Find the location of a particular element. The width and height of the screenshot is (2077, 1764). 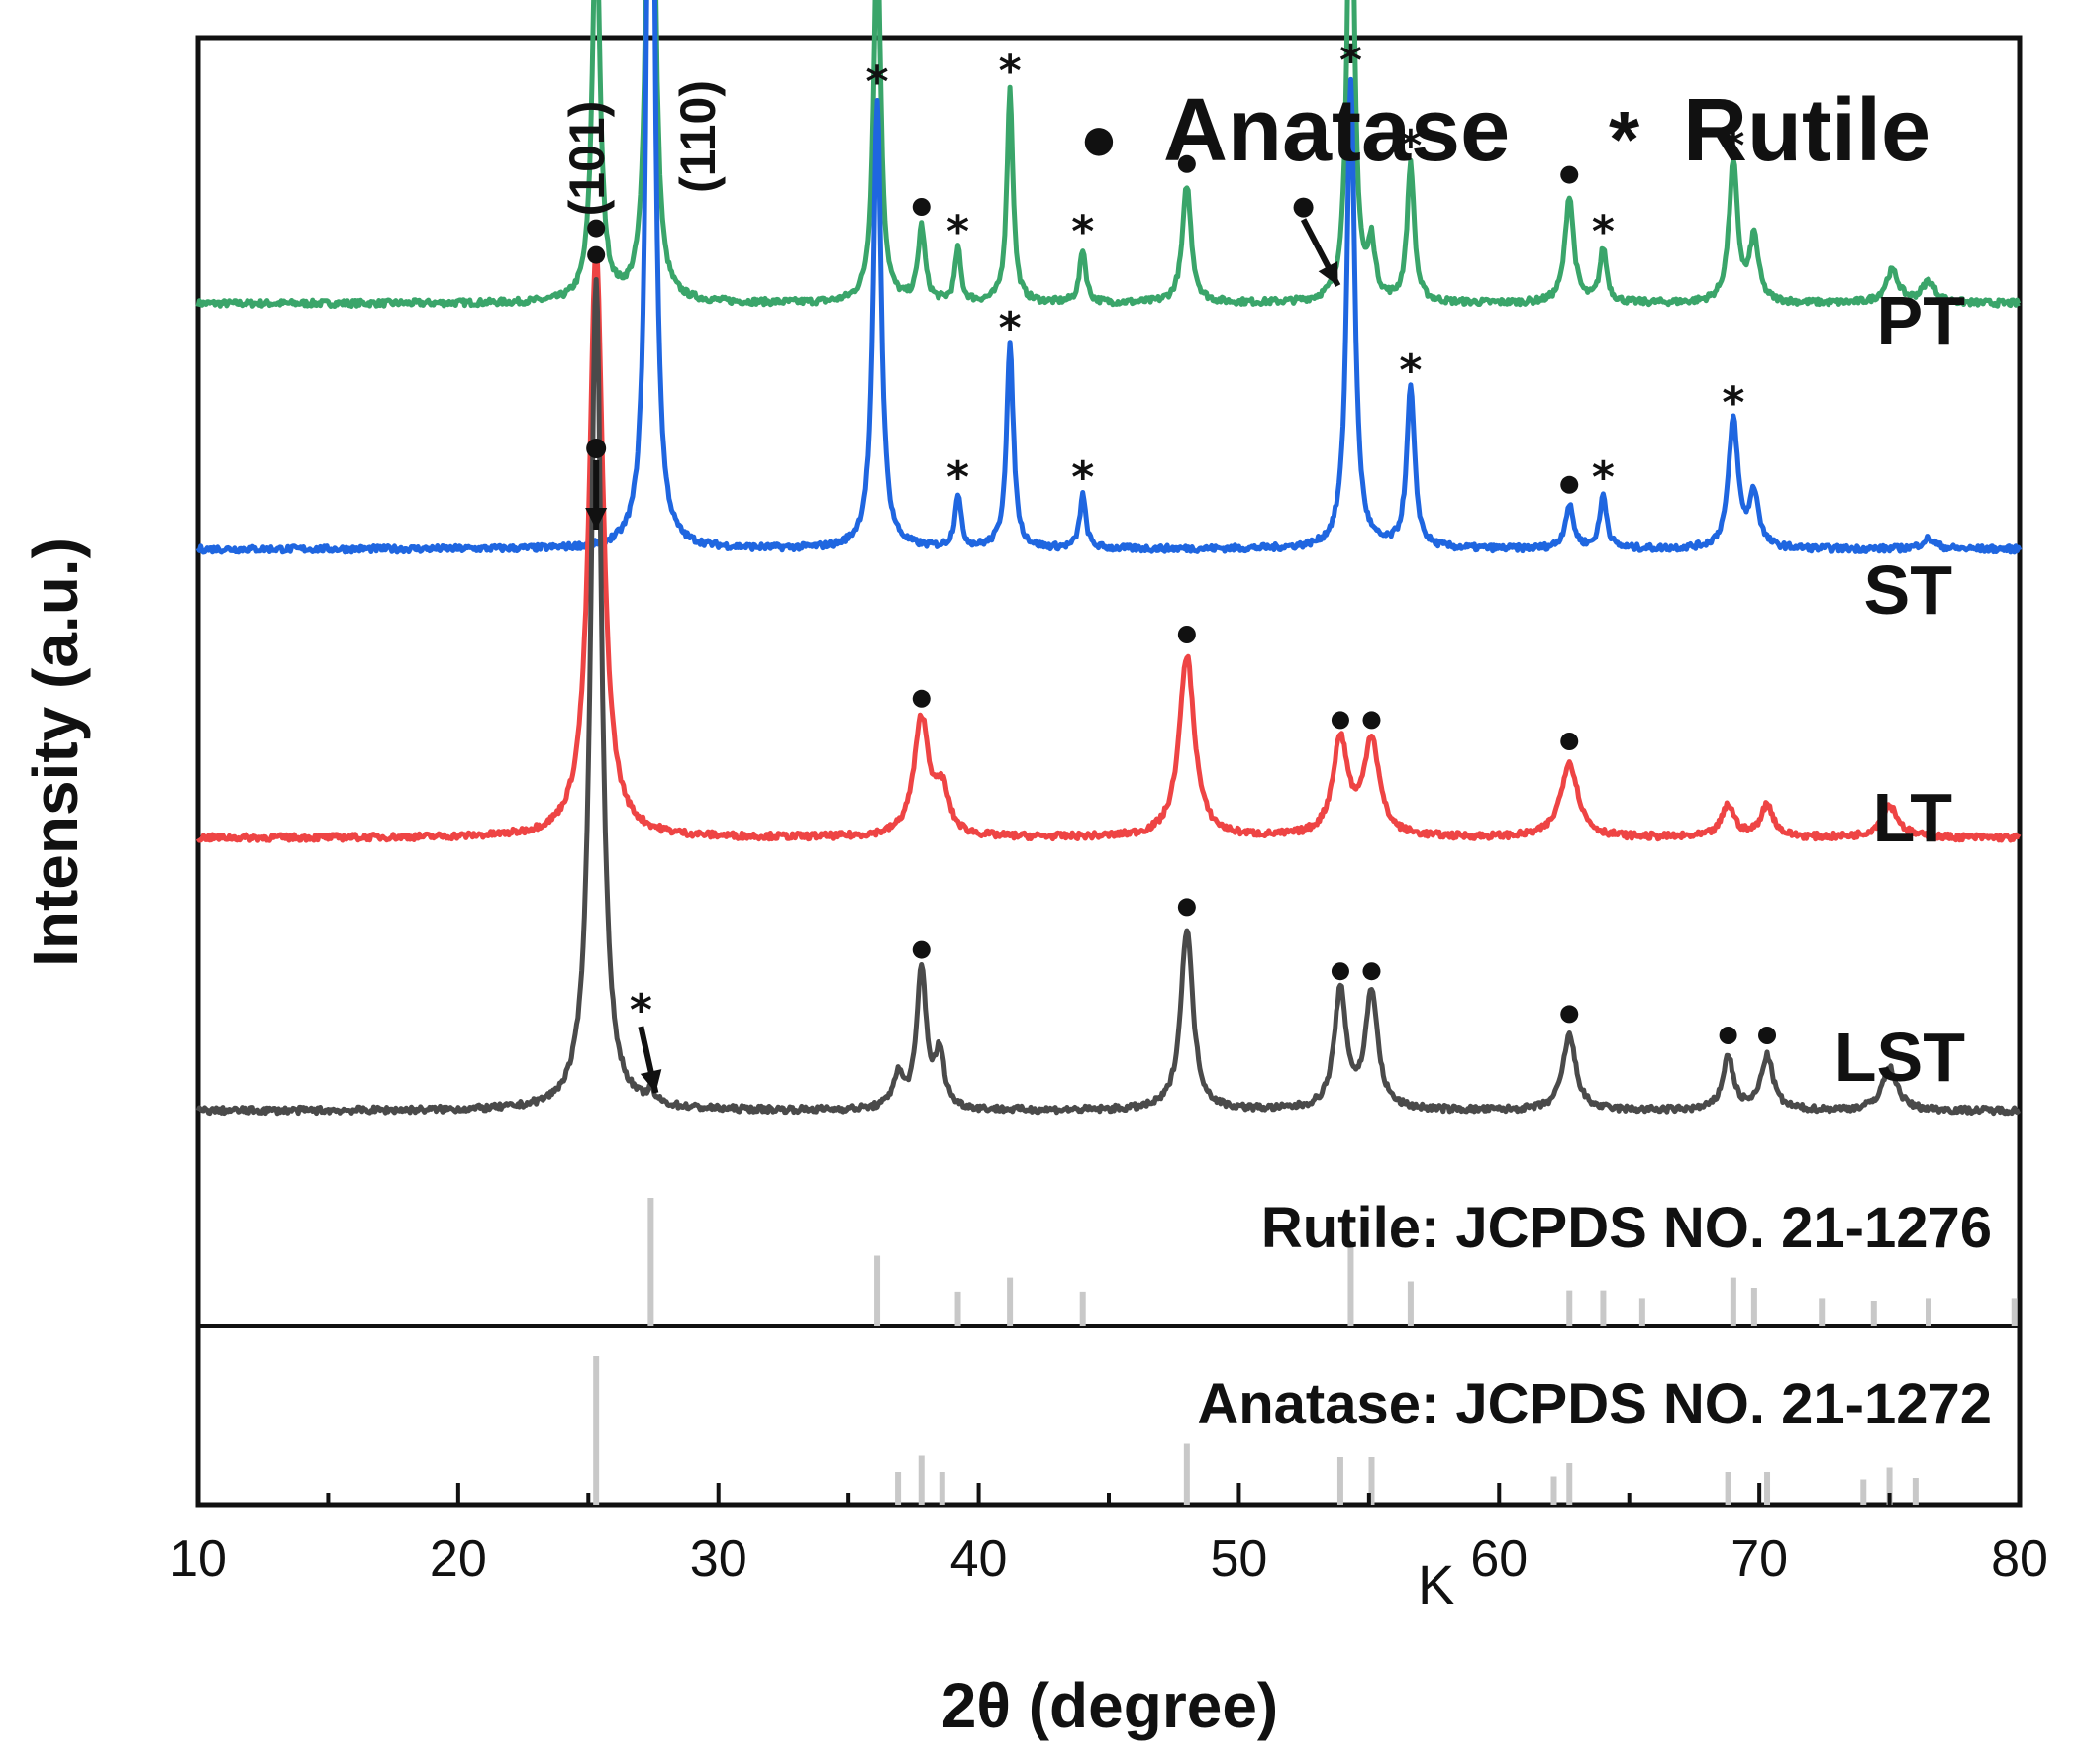

x-tick-label: 10 is located at coordinates (198, 1559).